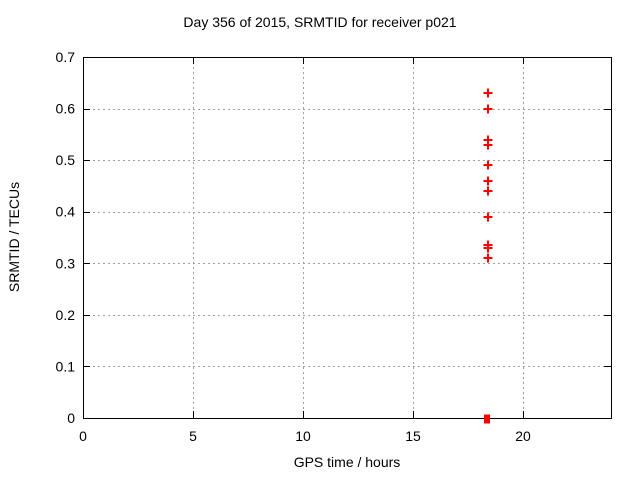 The width and height of the screenshot is (640, 480). What do you see at coordinates (83, 436) in the screenshot?
I see `x-tick-label: 0` at bounding box center [83, 436].